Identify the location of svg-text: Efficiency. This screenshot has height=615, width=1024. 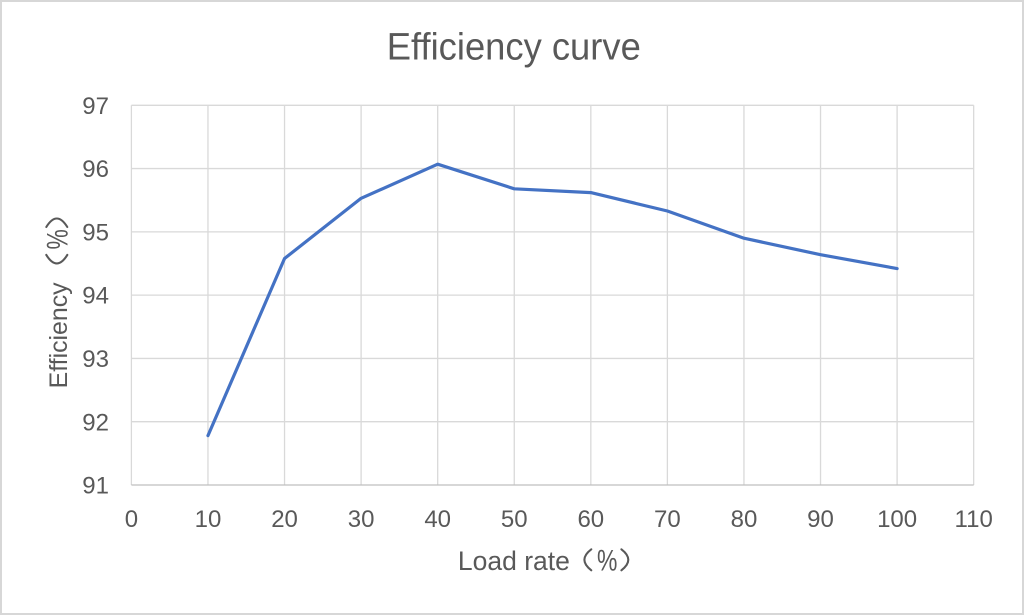
(59, 335).